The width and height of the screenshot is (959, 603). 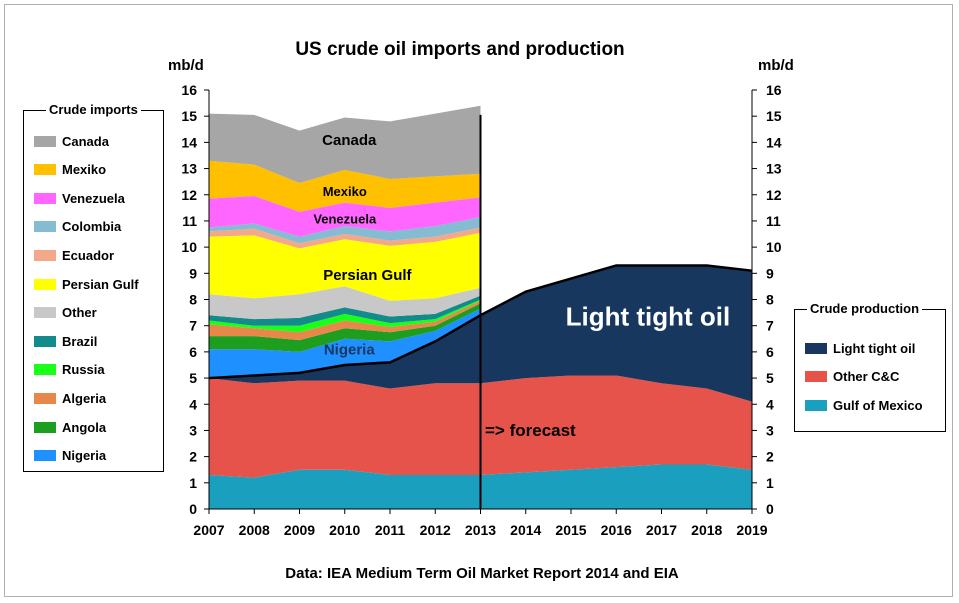 What do you see at coordinates (770, 378) in the screenshot?
I see `y-tick-label-right: 5` at bounding box center [770, 378].